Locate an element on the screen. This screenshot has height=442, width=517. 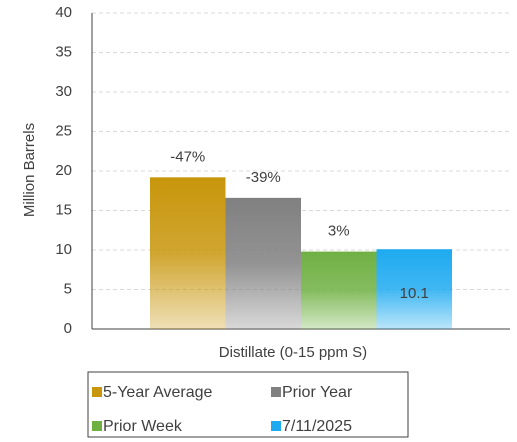
y-tick-label: 25 is located at coordinates (63, 130).